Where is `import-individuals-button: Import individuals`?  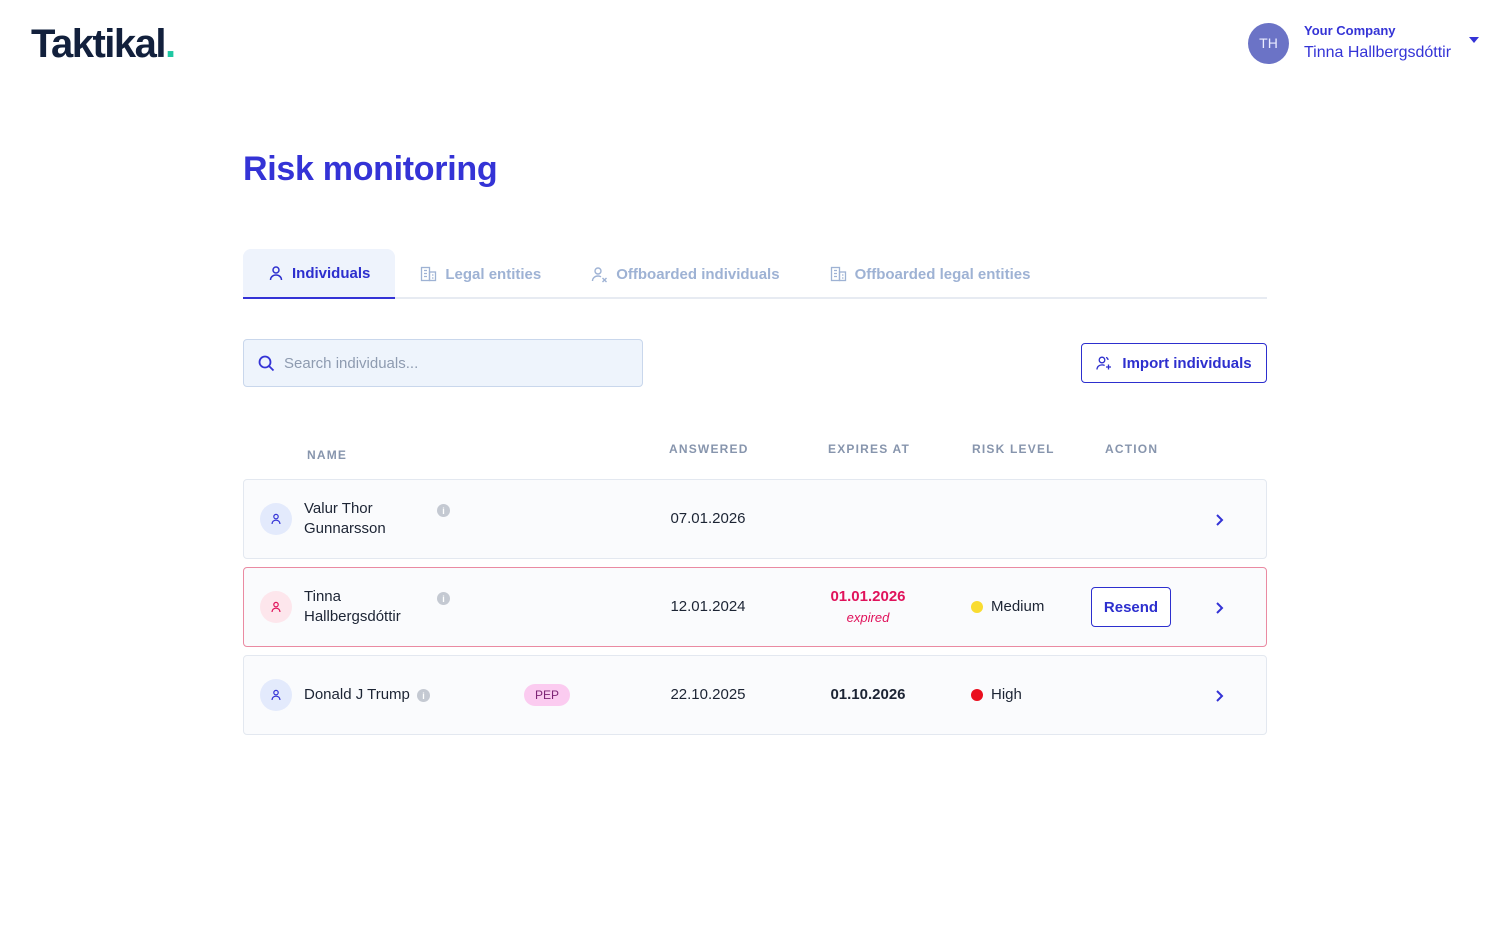
import-individuals-button: Import individuals is located at coordinates (1174, 363).